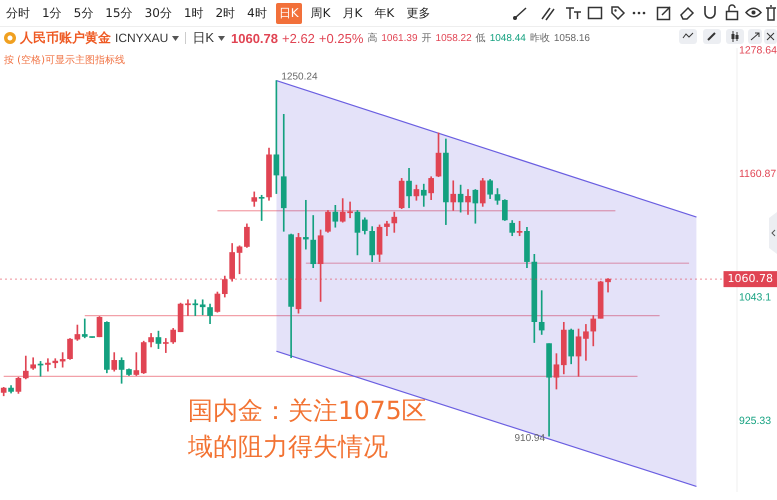  What do you see at coordinates (418, 13) in the screenshot?
I see `text: 更多` at bounding box center [418, 13].